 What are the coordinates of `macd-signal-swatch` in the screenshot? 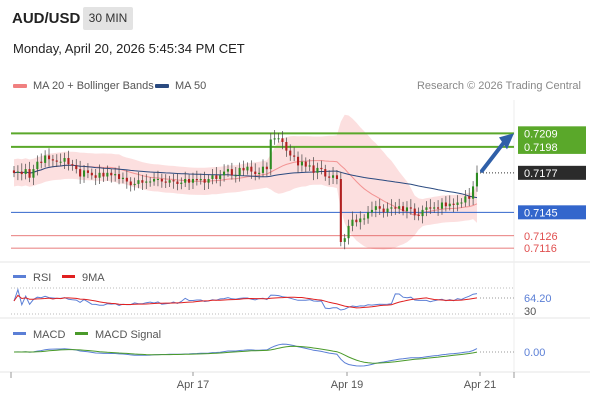 It's located at (81, 333).